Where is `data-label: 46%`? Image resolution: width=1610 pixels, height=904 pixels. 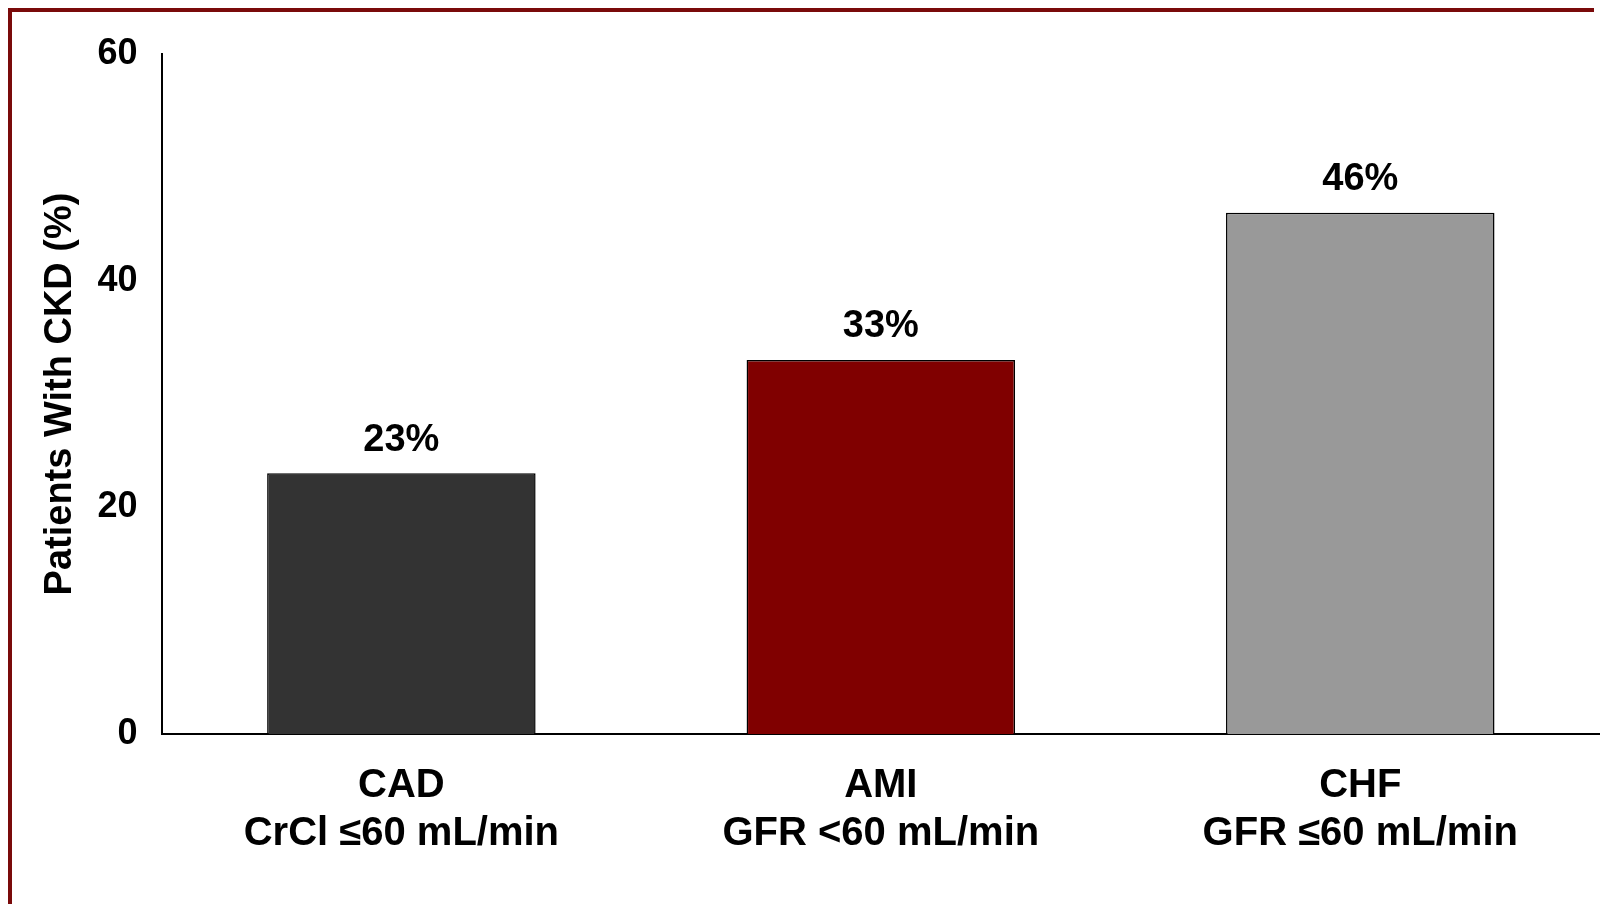 data-label: 46% is located at coordinates (1360, 177).